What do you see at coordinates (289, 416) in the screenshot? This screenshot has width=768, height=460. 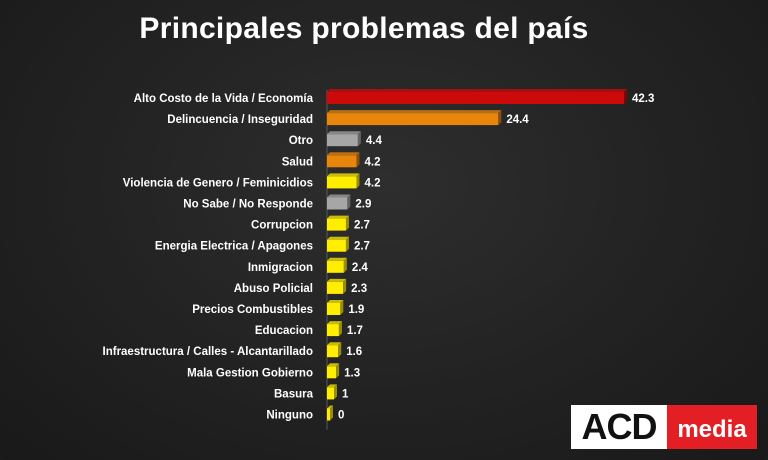 I see `category-label: Ninguno` at bounding box center [289, 416].